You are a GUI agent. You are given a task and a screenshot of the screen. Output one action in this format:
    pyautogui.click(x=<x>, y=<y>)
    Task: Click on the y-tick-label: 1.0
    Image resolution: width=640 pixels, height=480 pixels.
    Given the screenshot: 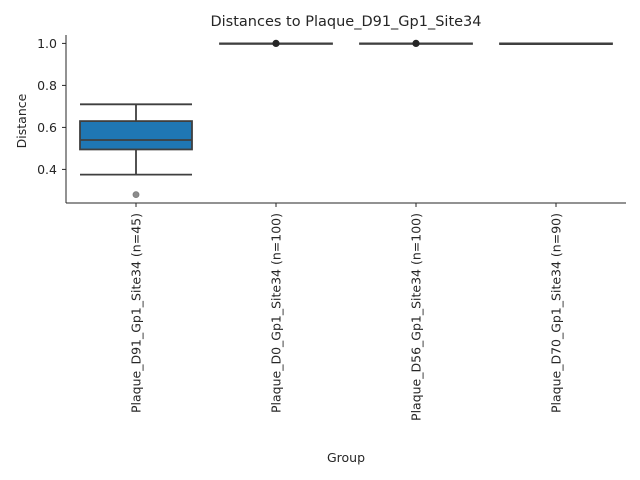 What is the action you would take?
    pyautogui.click(x=47, y=43)
    